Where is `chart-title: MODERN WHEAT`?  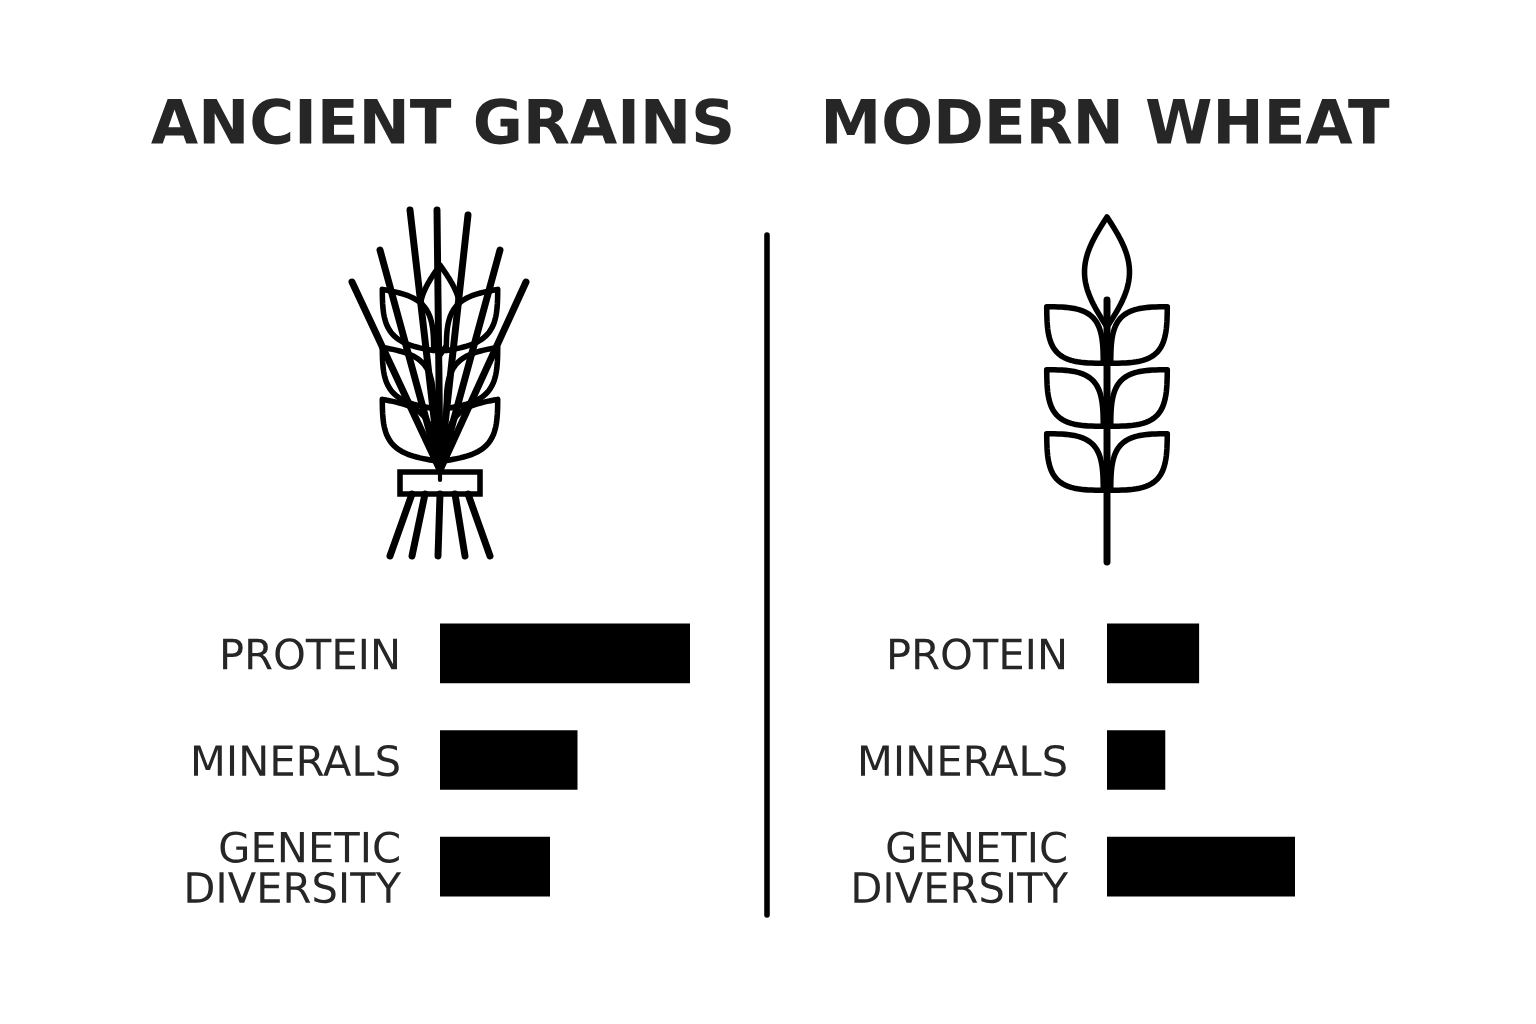
chart-title: MODERN WHEAT is located at coordinates (1107, 121).